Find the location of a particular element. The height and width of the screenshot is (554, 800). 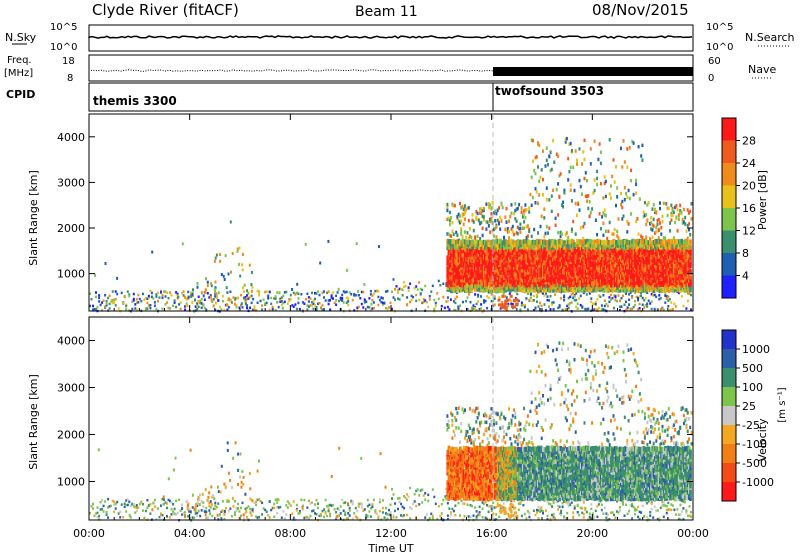

power-cbar-tick-label: 4 is located at coordinates (745, 276).